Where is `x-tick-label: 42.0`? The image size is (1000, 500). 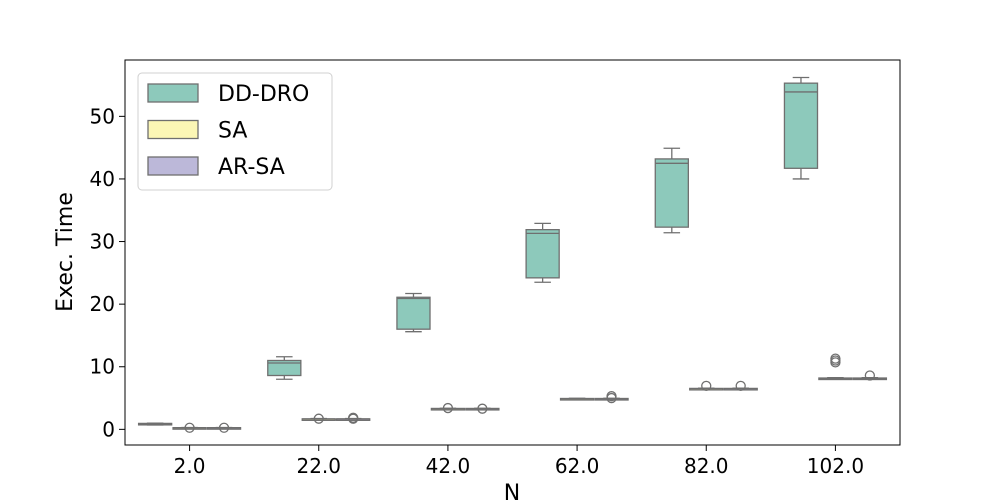 x-tick-label: 42.0 is located at coordinates (448, 466).